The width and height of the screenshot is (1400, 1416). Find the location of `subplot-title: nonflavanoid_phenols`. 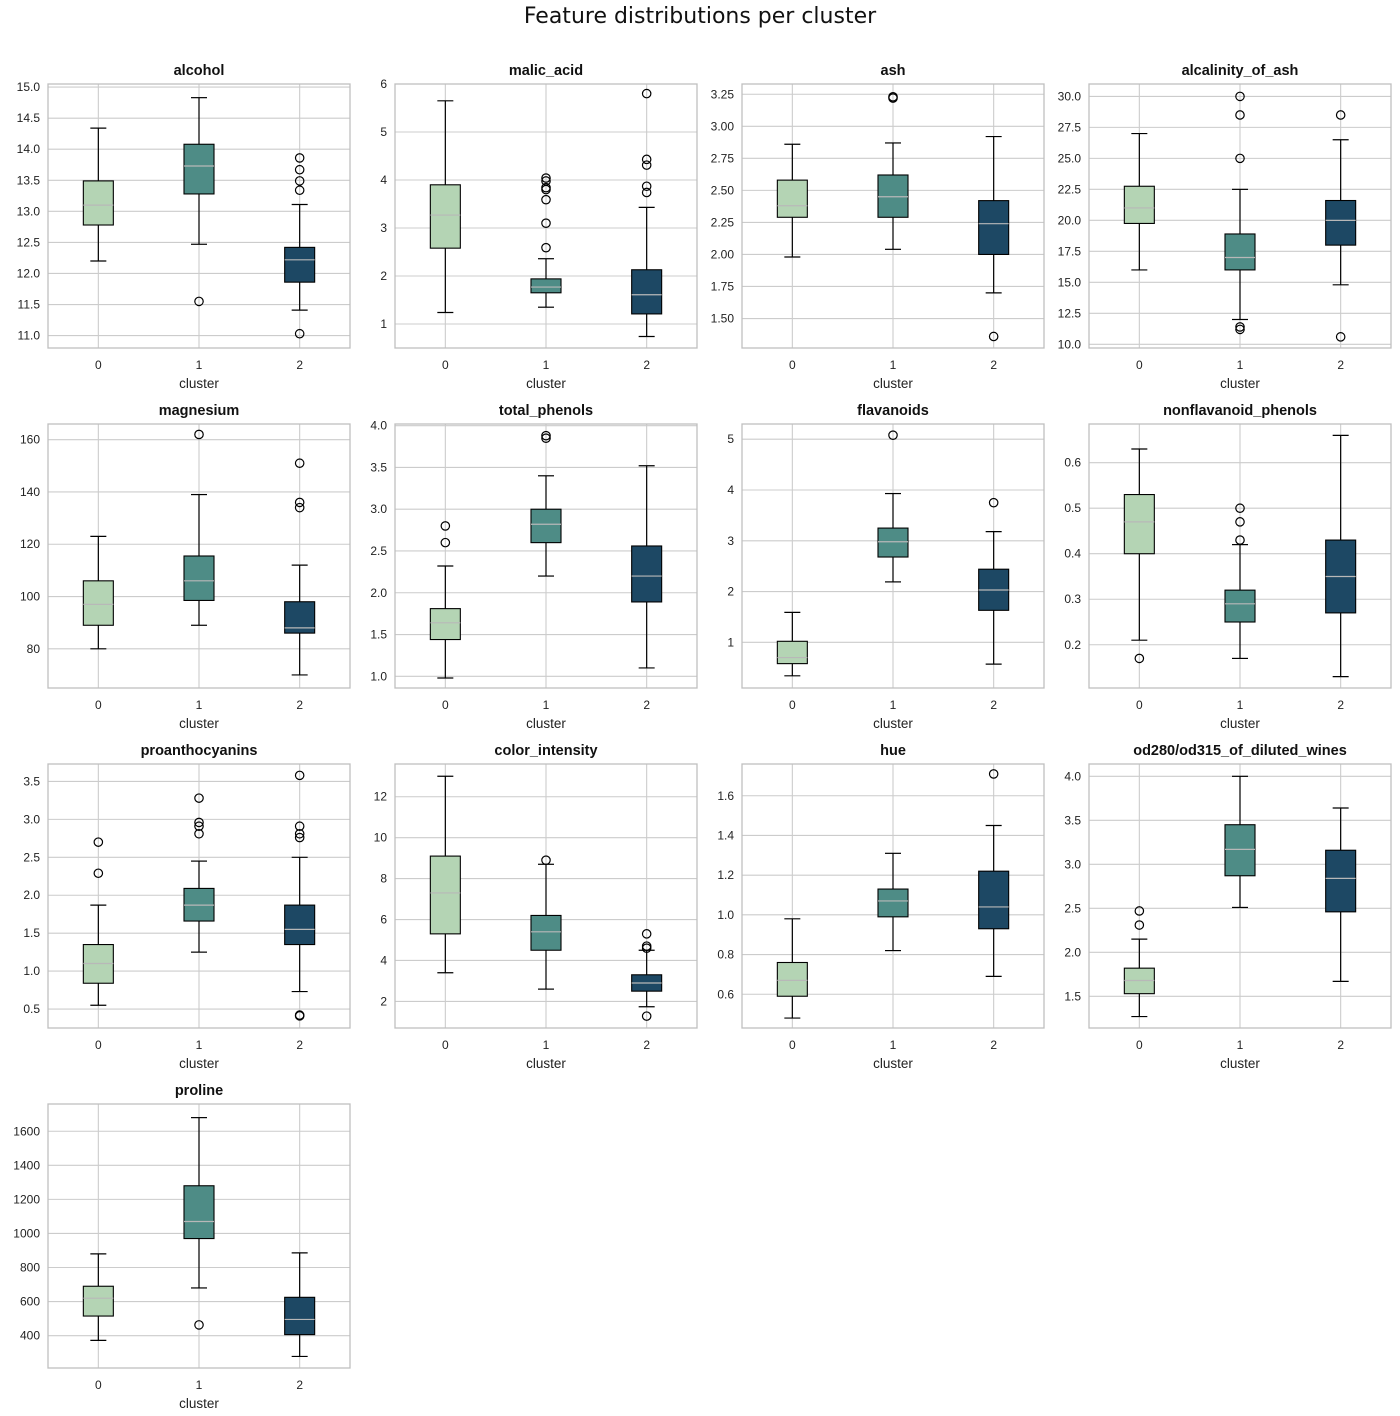

subplot-title: nonflavanoid_phenols is located at coordinates (1240, 411).